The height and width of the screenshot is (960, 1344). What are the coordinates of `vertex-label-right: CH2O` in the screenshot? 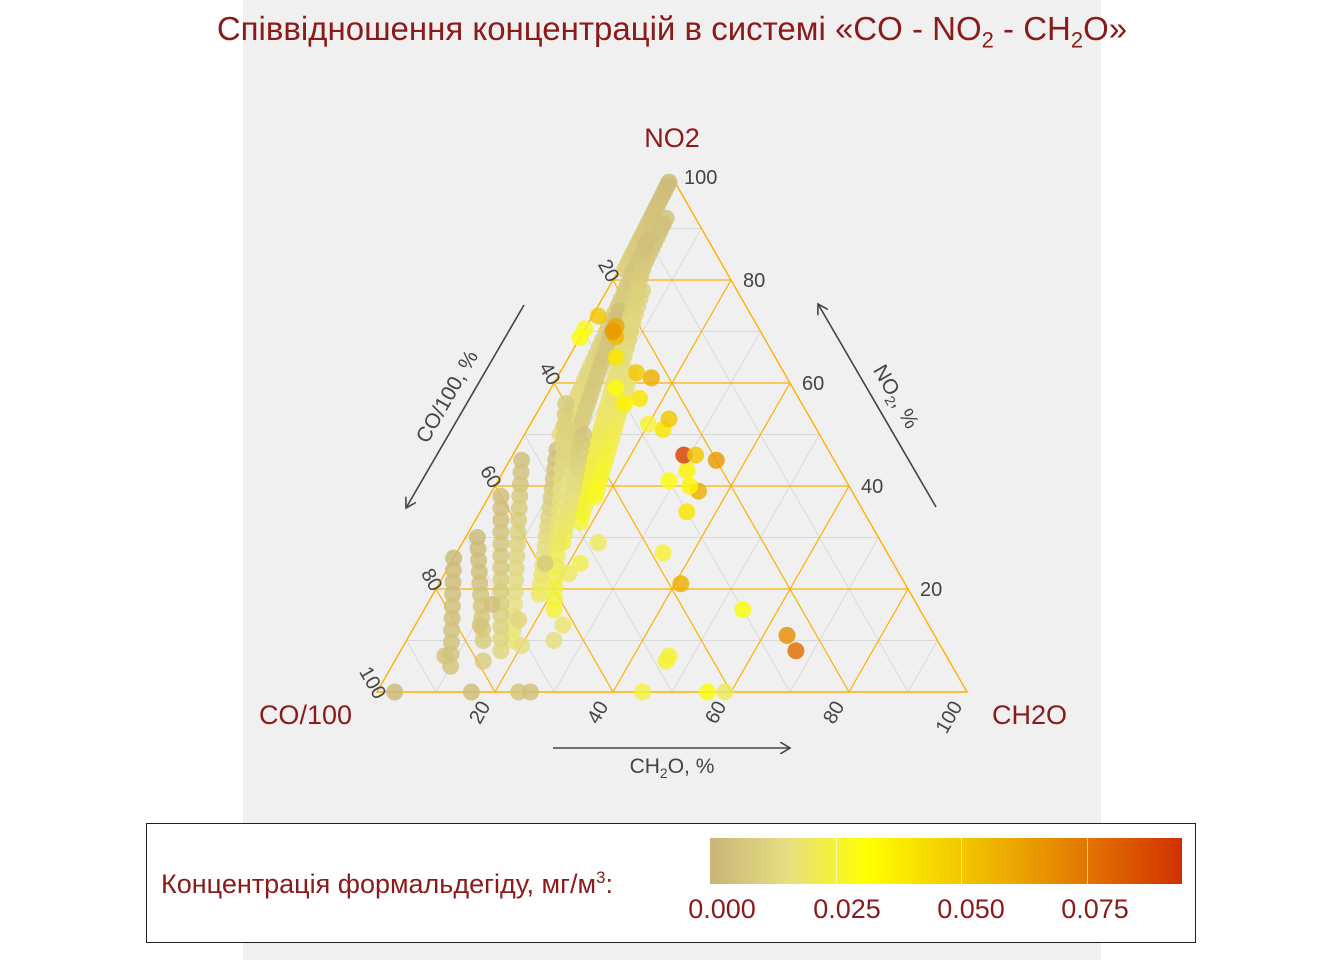 It's located at (1029, 715).